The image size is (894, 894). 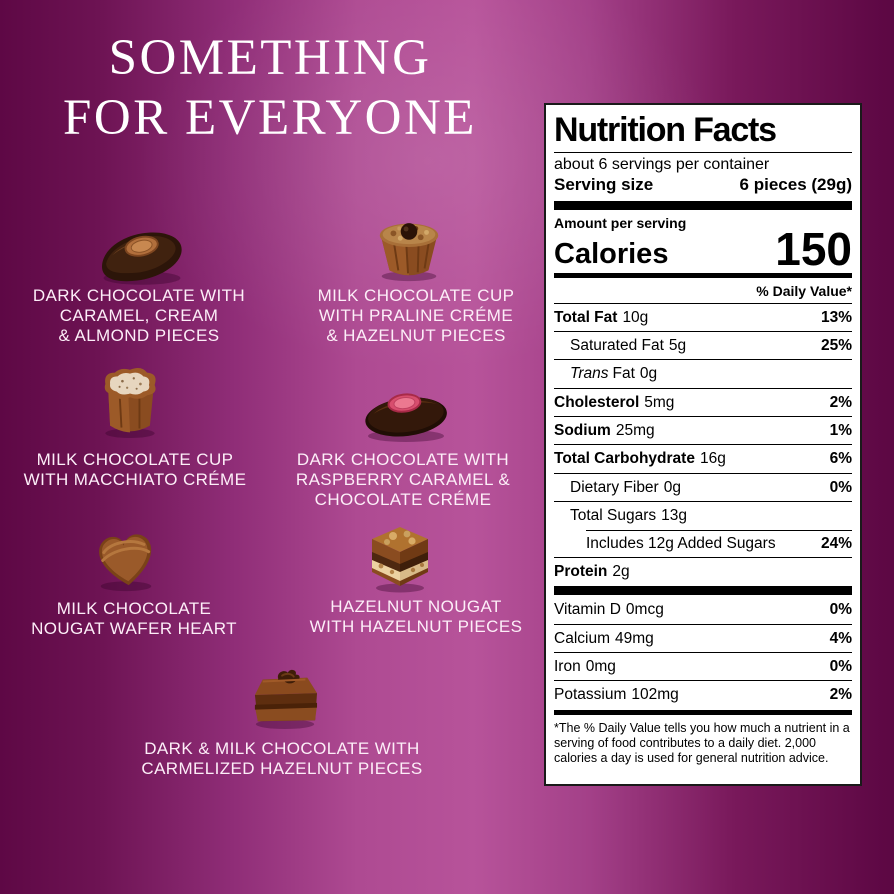 I want to click on nutrient-row-saturated-fat: Saturated Fat 5g 25%, so click(x=703, y=344).